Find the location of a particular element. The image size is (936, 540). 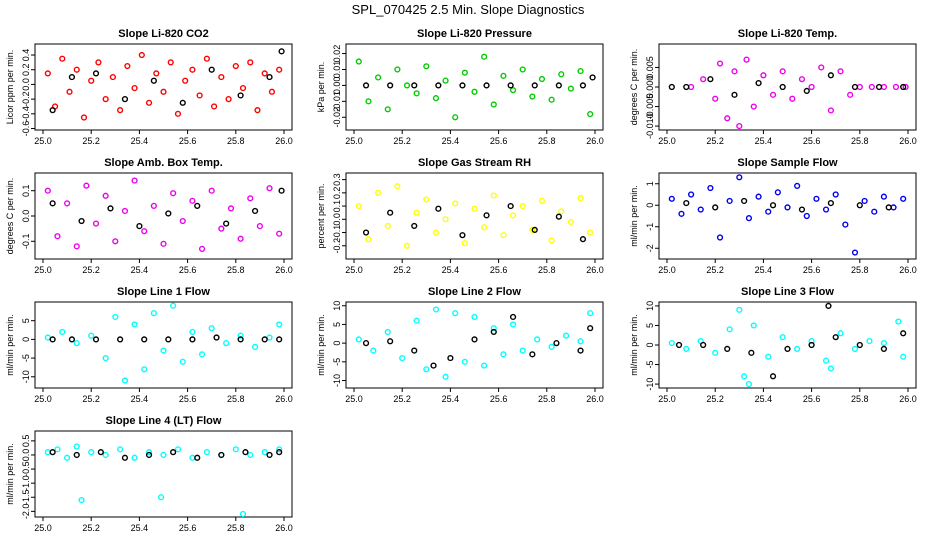

y-tick-label: -1 is located at coordinates (650, 227).